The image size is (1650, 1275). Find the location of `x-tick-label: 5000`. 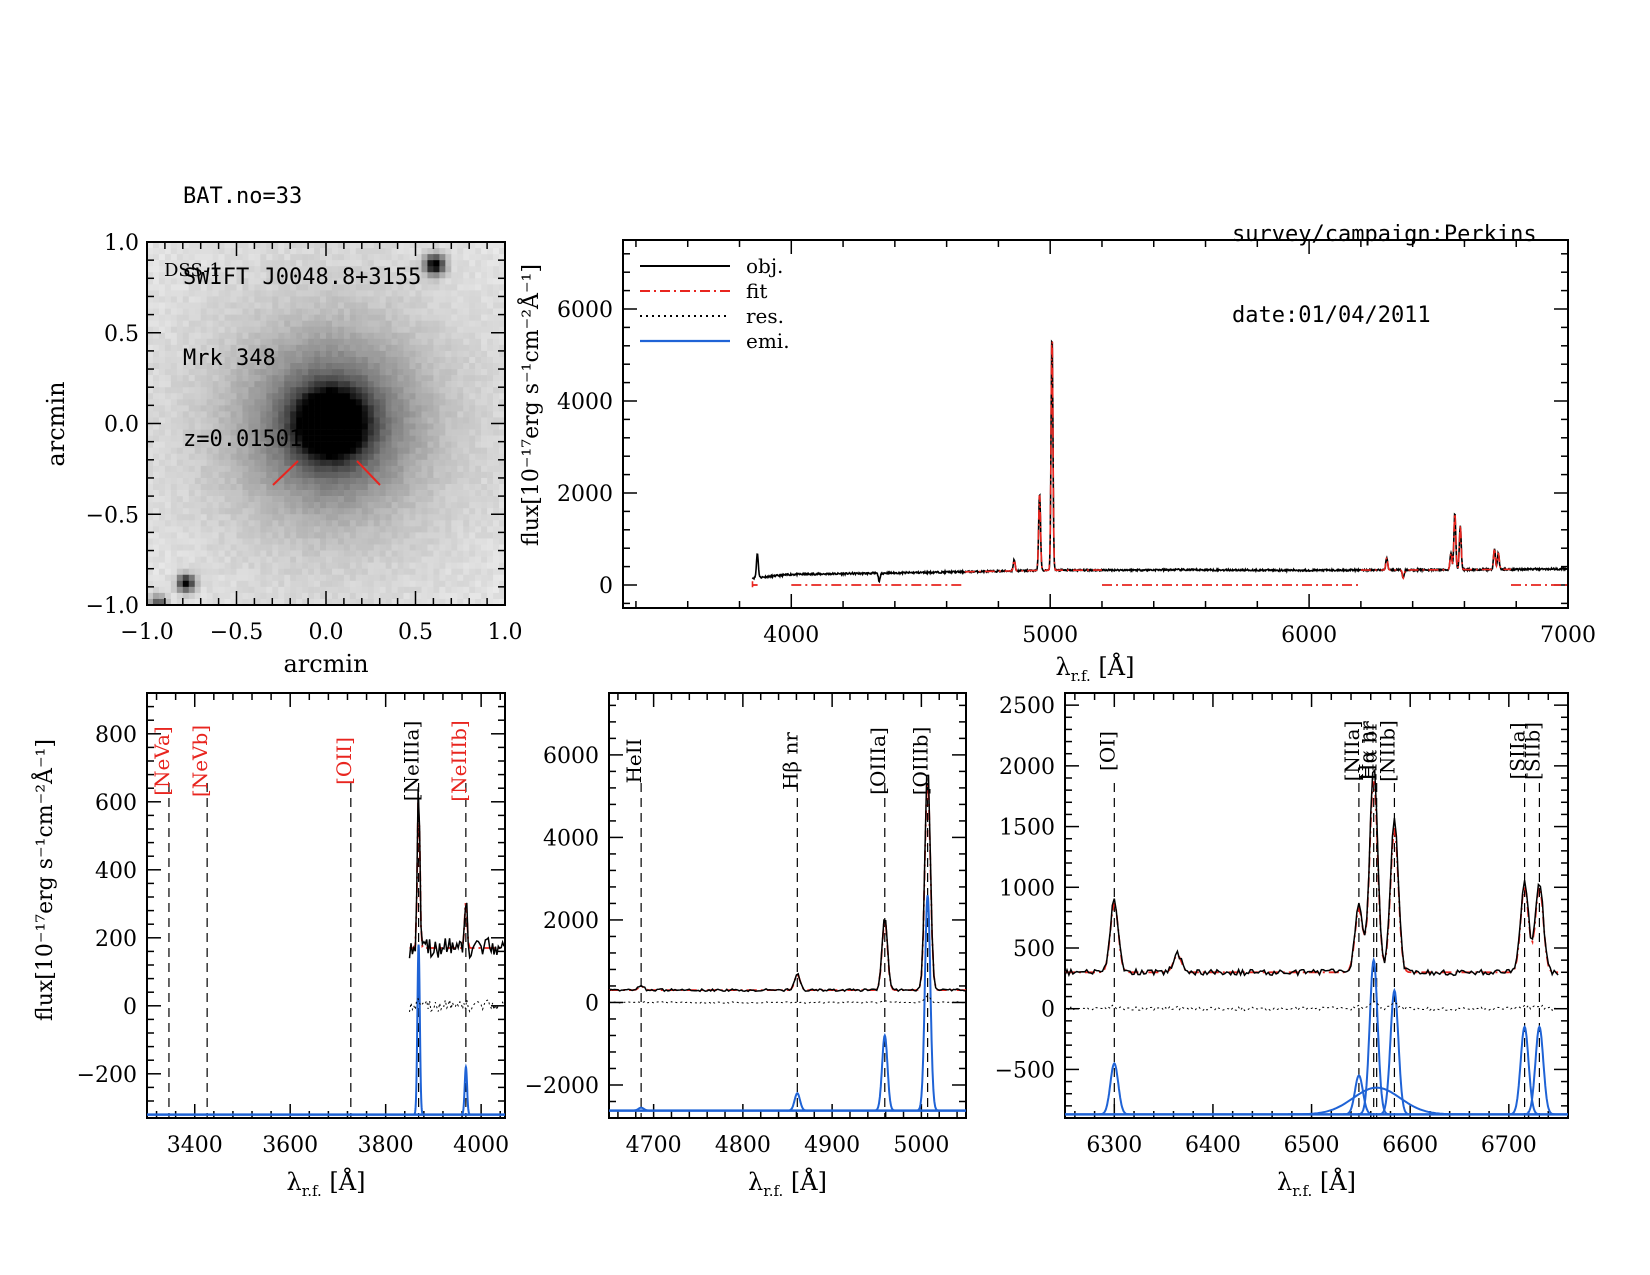

x-tick-label: 5000 is located at coordinates (1050, 635).